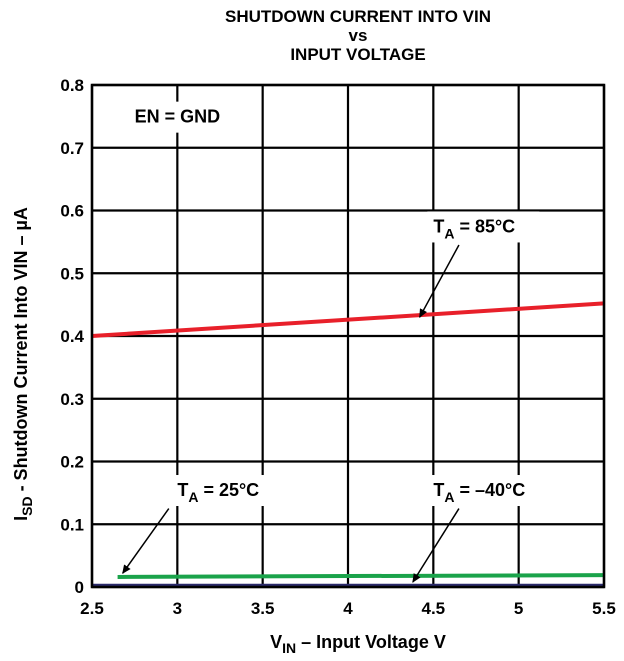 Image resolution: width=624 pixels, height=661 pixels. I want to click on y-tick-label: 0.1, so click(72, 524).